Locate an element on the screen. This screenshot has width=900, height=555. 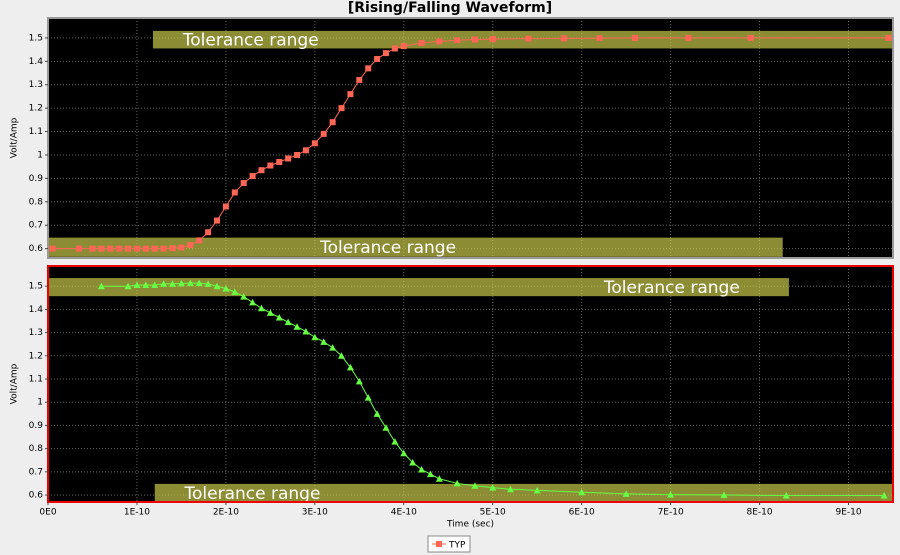
x-tick-label: 3E-10 is located at coordinates (315, 513).